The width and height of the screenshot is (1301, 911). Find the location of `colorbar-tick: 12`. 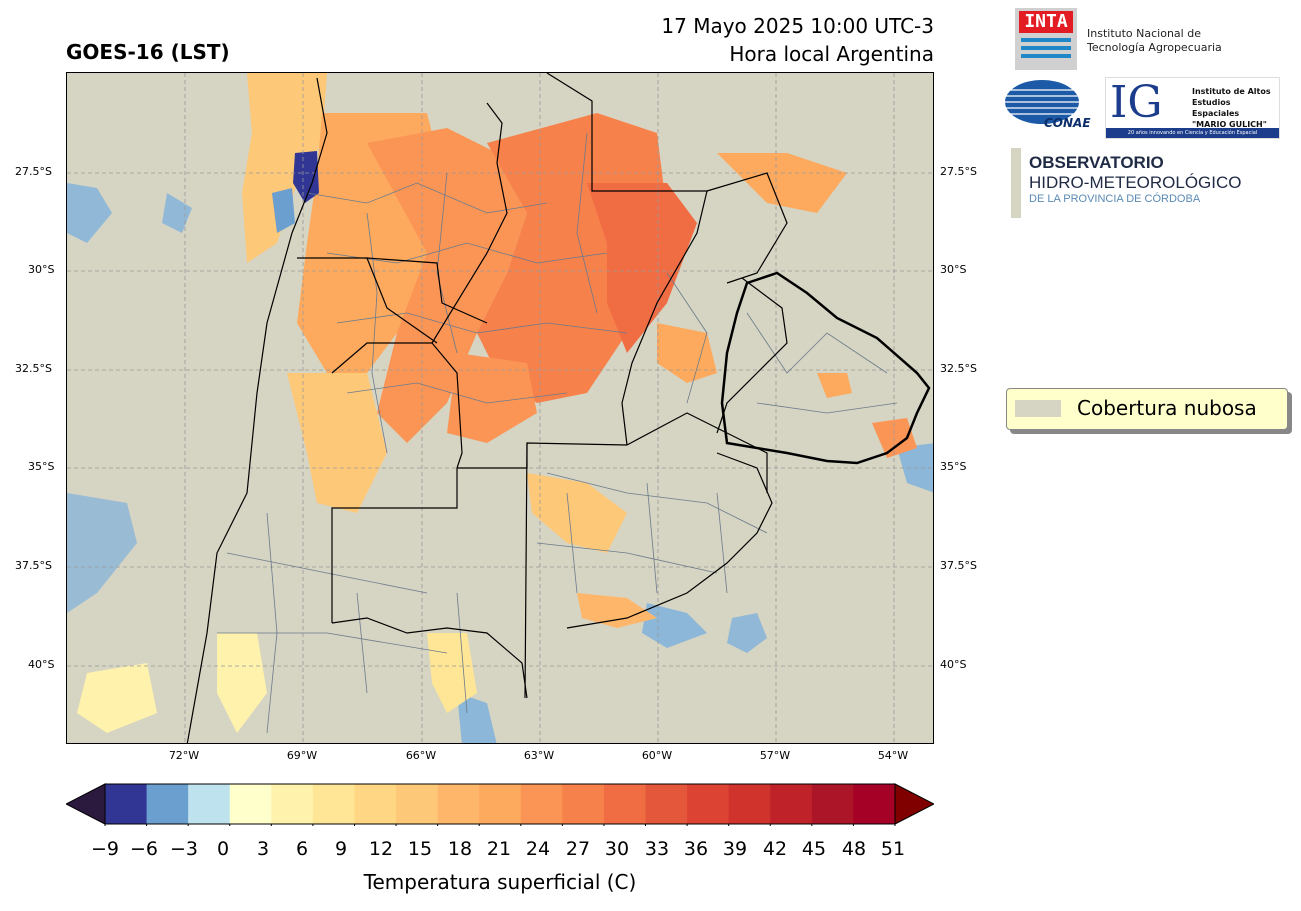

colorbar-tick: 12 is located at coordinates (381, 849).